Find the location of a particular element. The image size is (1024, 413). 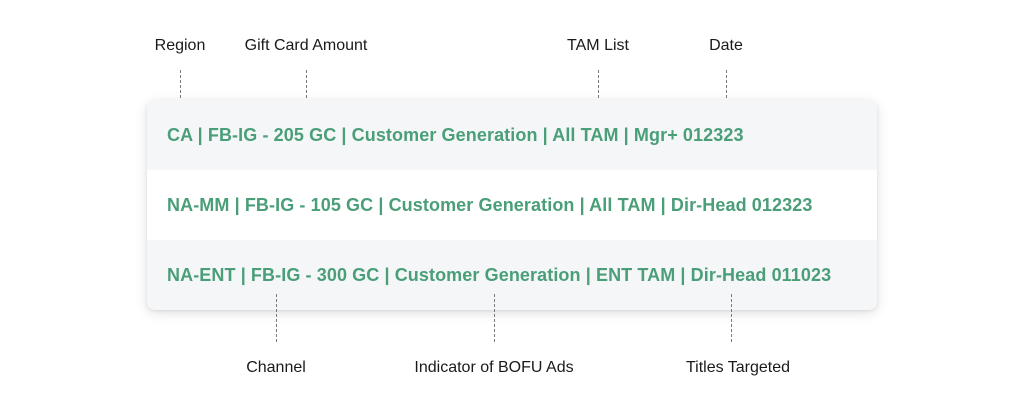

label-tam-list: TAM List is located at coordinates (598, 45).